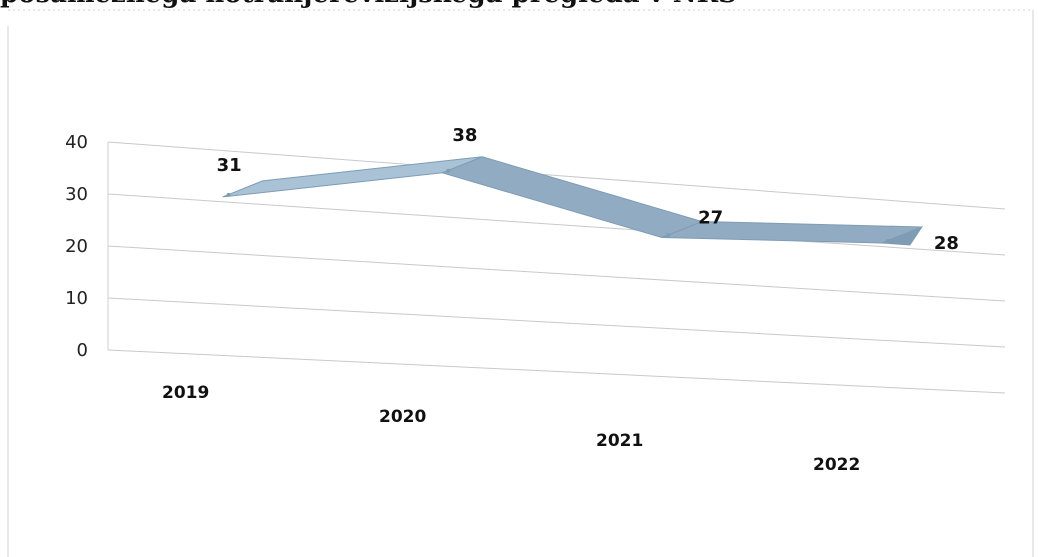 The image size is (1038, 557). What do you see at coordinates (352, 177) in the screenshot?
I see `series-segment-2019-2020` at bounding box center [352, 177].